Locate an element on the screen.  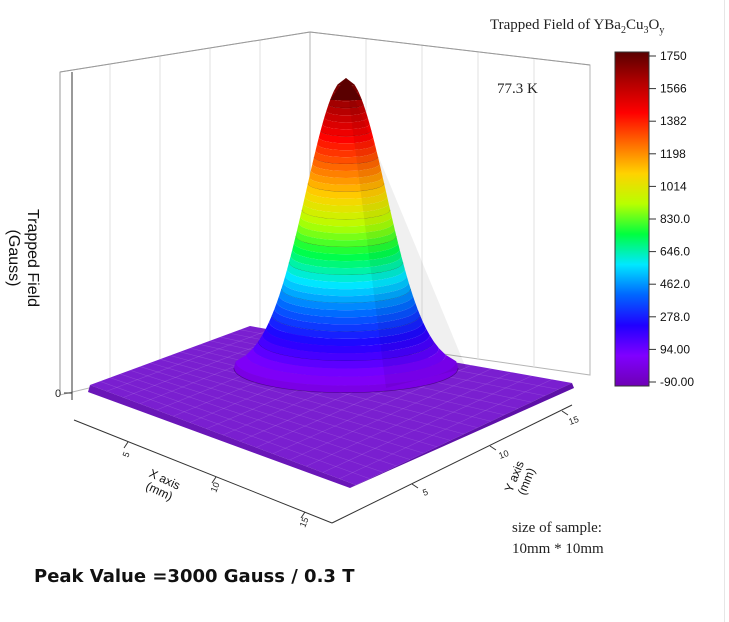
title-prefix: Trapped Field of YBa is located at coordinates (555, 25).